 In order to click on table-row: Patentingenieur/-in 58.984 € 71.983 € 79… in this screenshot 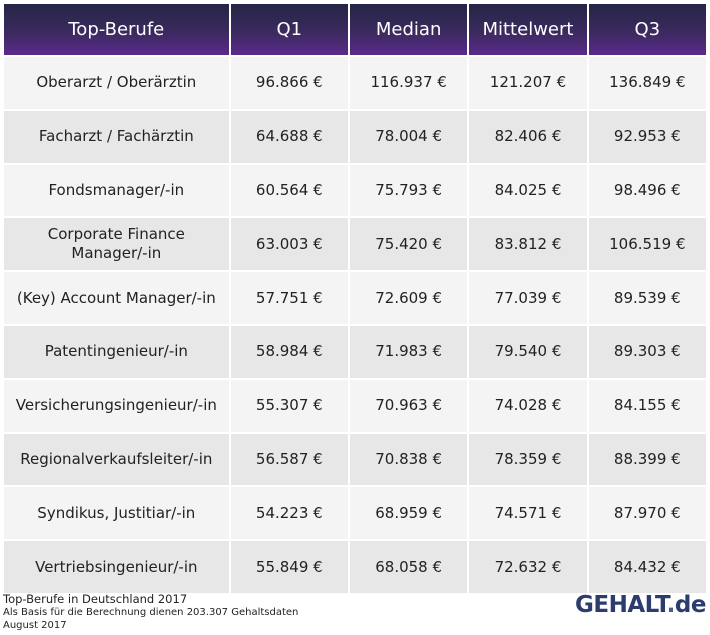, I will do `click(355, 351)`.